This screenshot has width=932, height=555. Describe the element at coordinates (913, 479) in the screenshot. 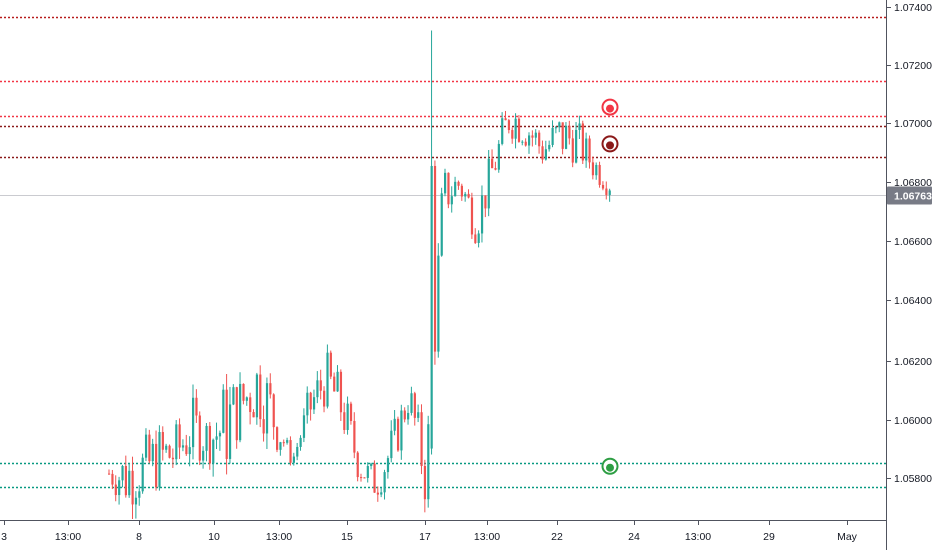

I see `y-tick-label: 1.05800` at that location.